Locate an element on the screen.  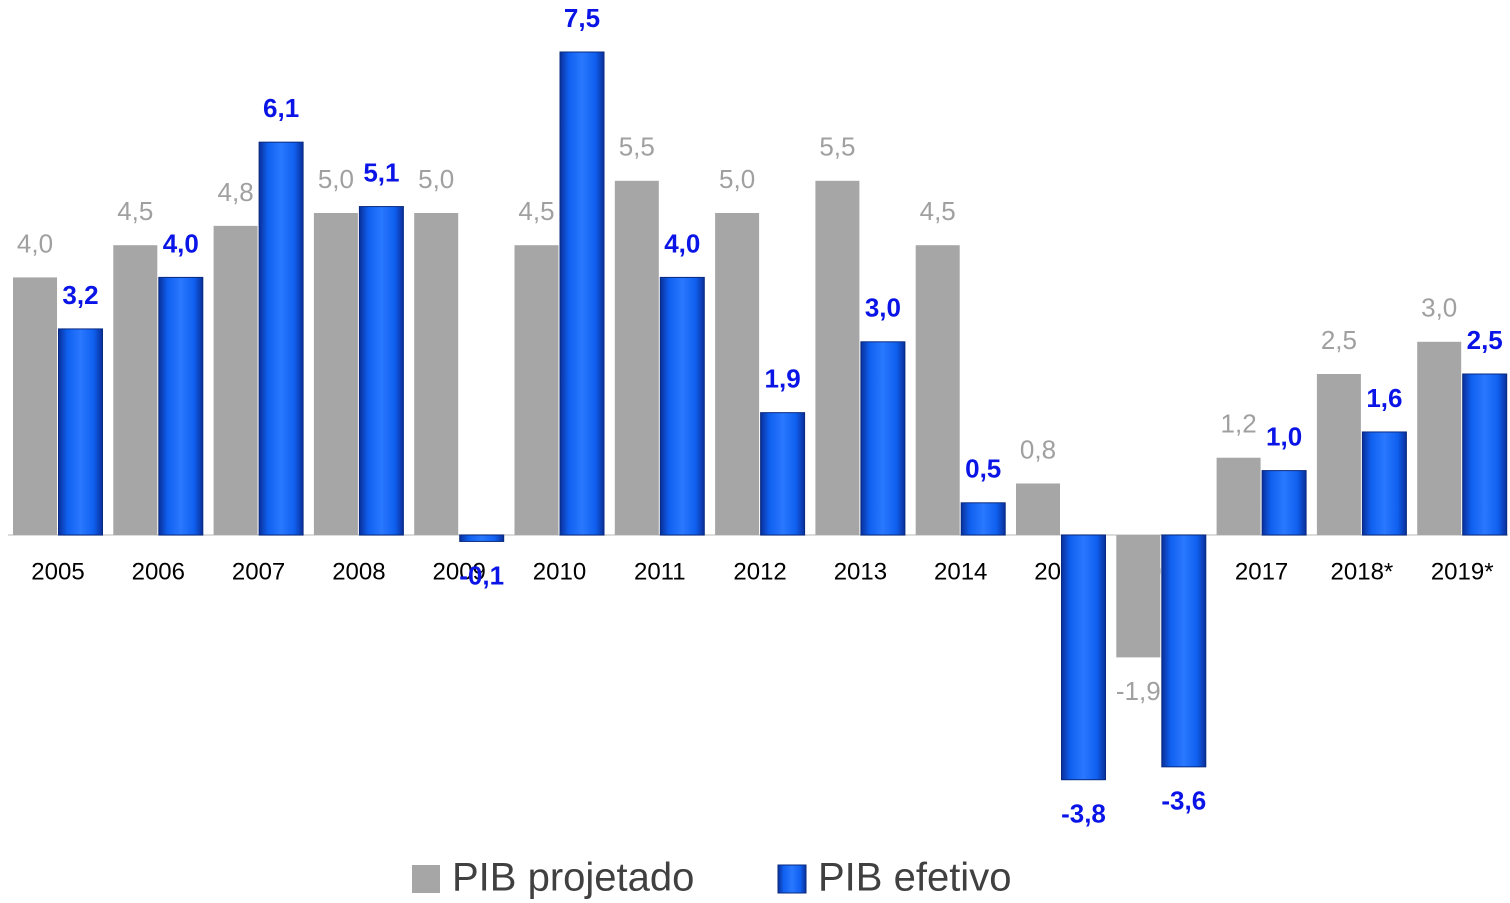
data-label: 4,8 is located at coordinates (236, 192).